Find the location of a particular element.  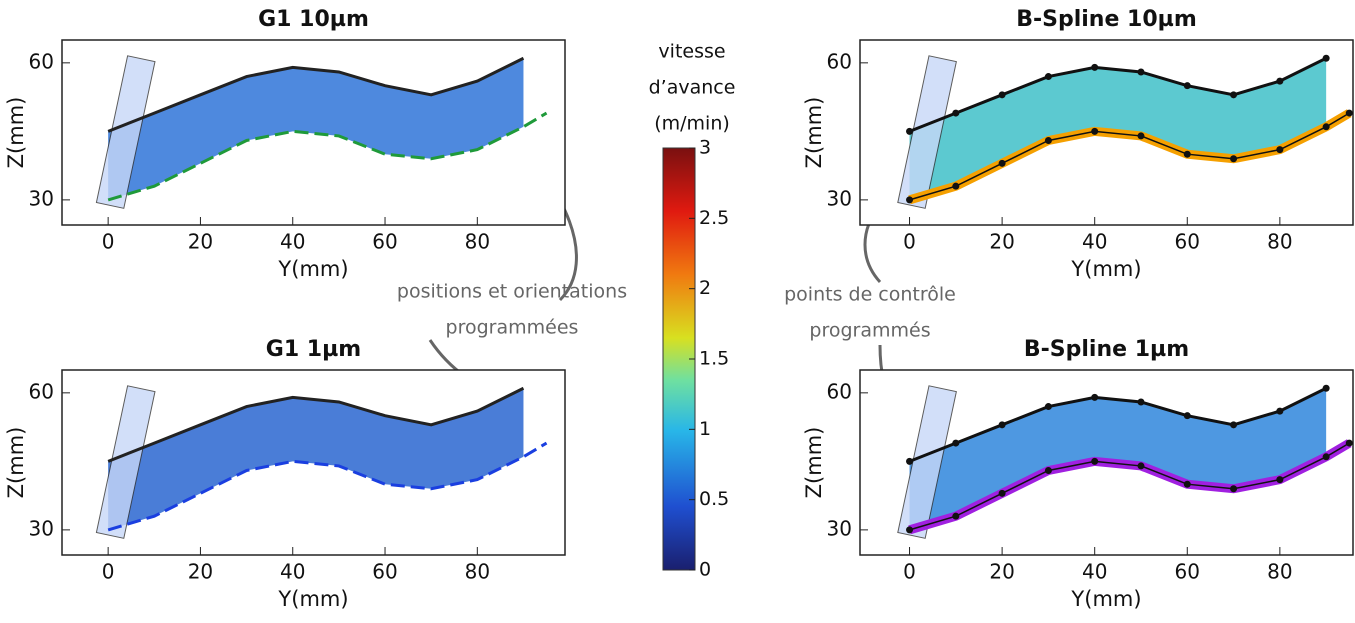

colorbar-tick-label: 0.5 is located at coordinates (714, 499).